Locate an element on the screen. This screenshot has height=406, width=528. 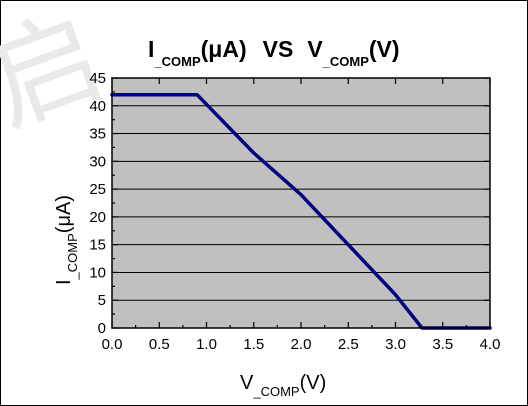
y-axis-title: I_COMP(μA) is located at coordinates (66, 240).